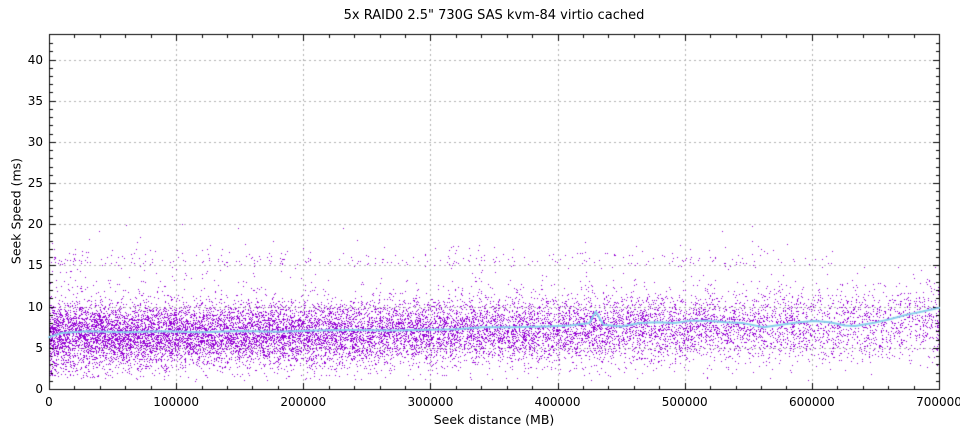 The width and height of the screenshot is (960, 432). What do you see at coordinates (35, 183) in the screenshot?
I see `y-tick-label: 25` at bounding box center [35, 183].